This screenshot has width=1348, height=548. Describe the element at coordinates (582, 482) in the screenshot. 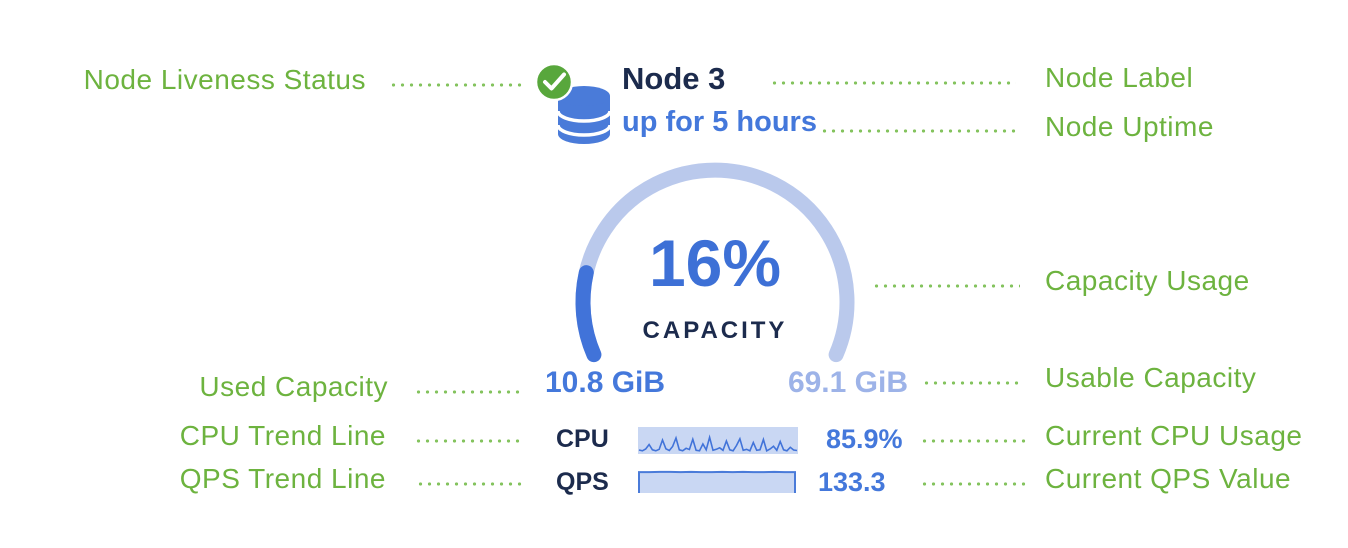

I see `qps-label: QPS` at that location.